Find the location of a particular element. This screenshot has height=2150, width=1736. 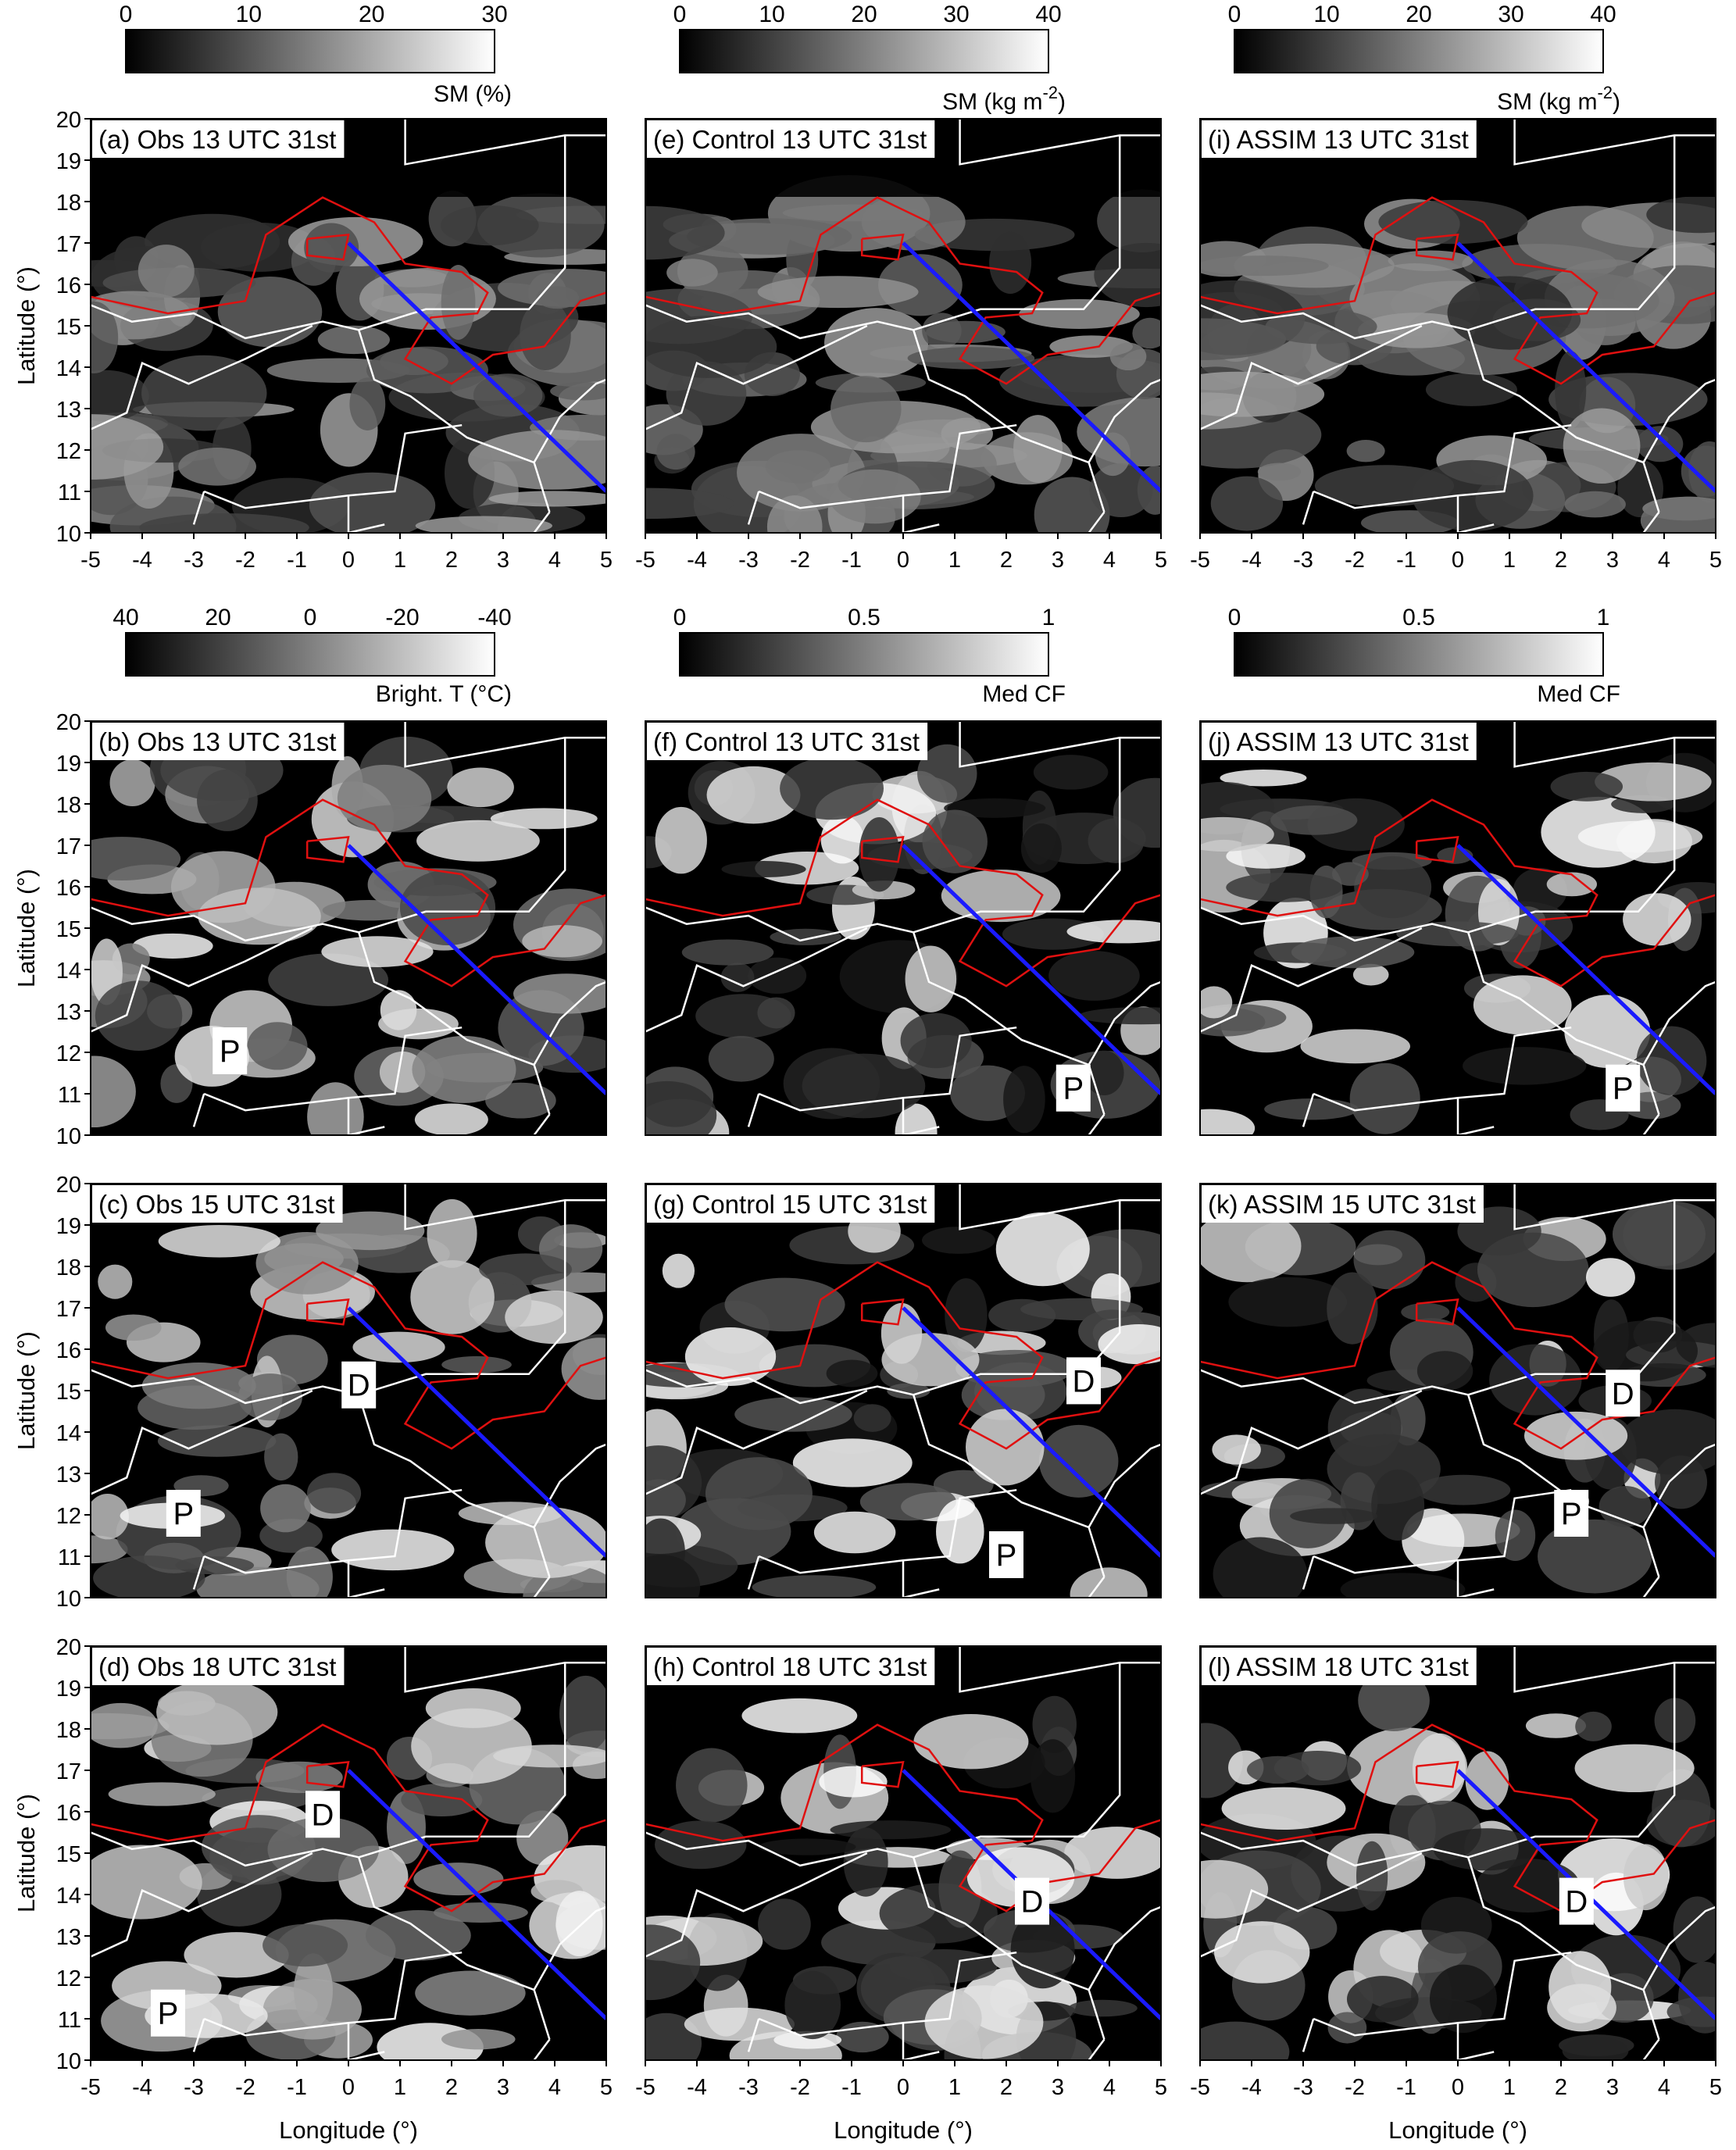

marker-box-d is located at coordinates (1032, 1901).